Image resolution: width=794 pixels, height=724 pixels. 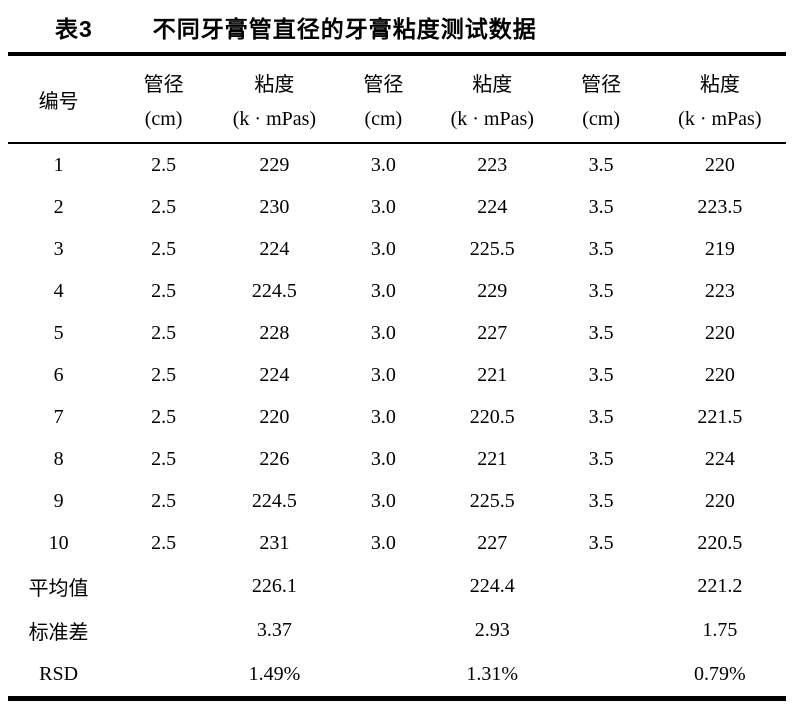 I want to click on header-row: 编号 管径 (cm) 粘度 (k · mPas), so click(x=397, y=98).